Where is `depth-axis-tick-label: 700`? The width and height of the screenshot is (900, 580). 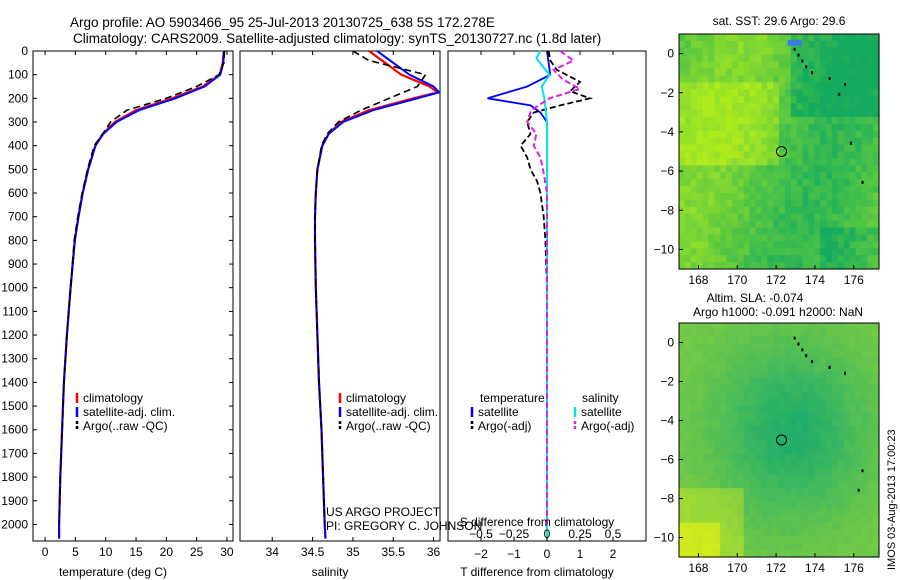
depth-axis-tick-label: 700 is located at coordinates (18, 217).